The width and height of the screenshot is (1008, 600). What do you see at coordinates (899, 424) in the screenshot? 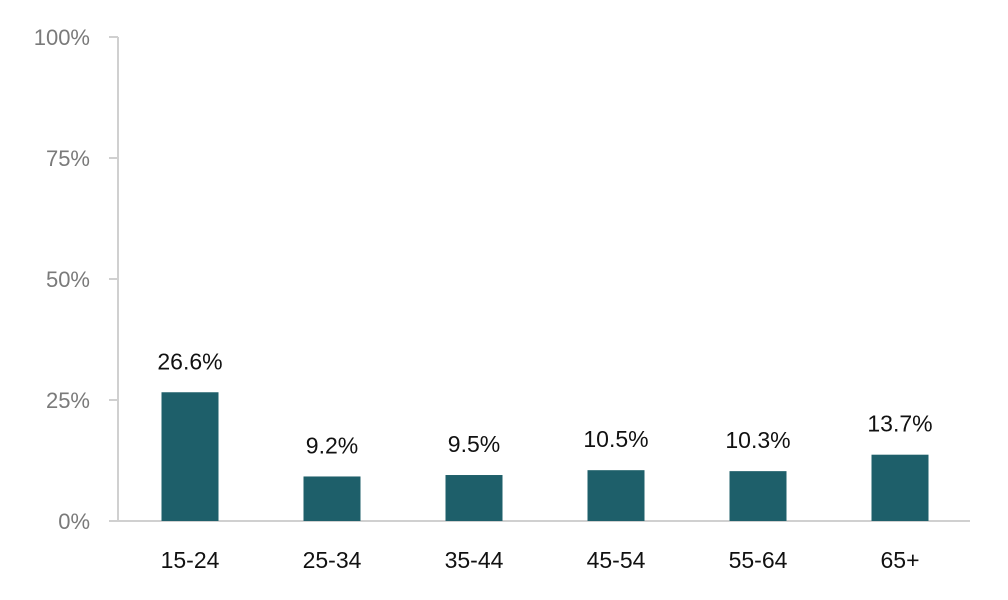
I see `data-label: 13.7%` at bounding box center [899, 424].